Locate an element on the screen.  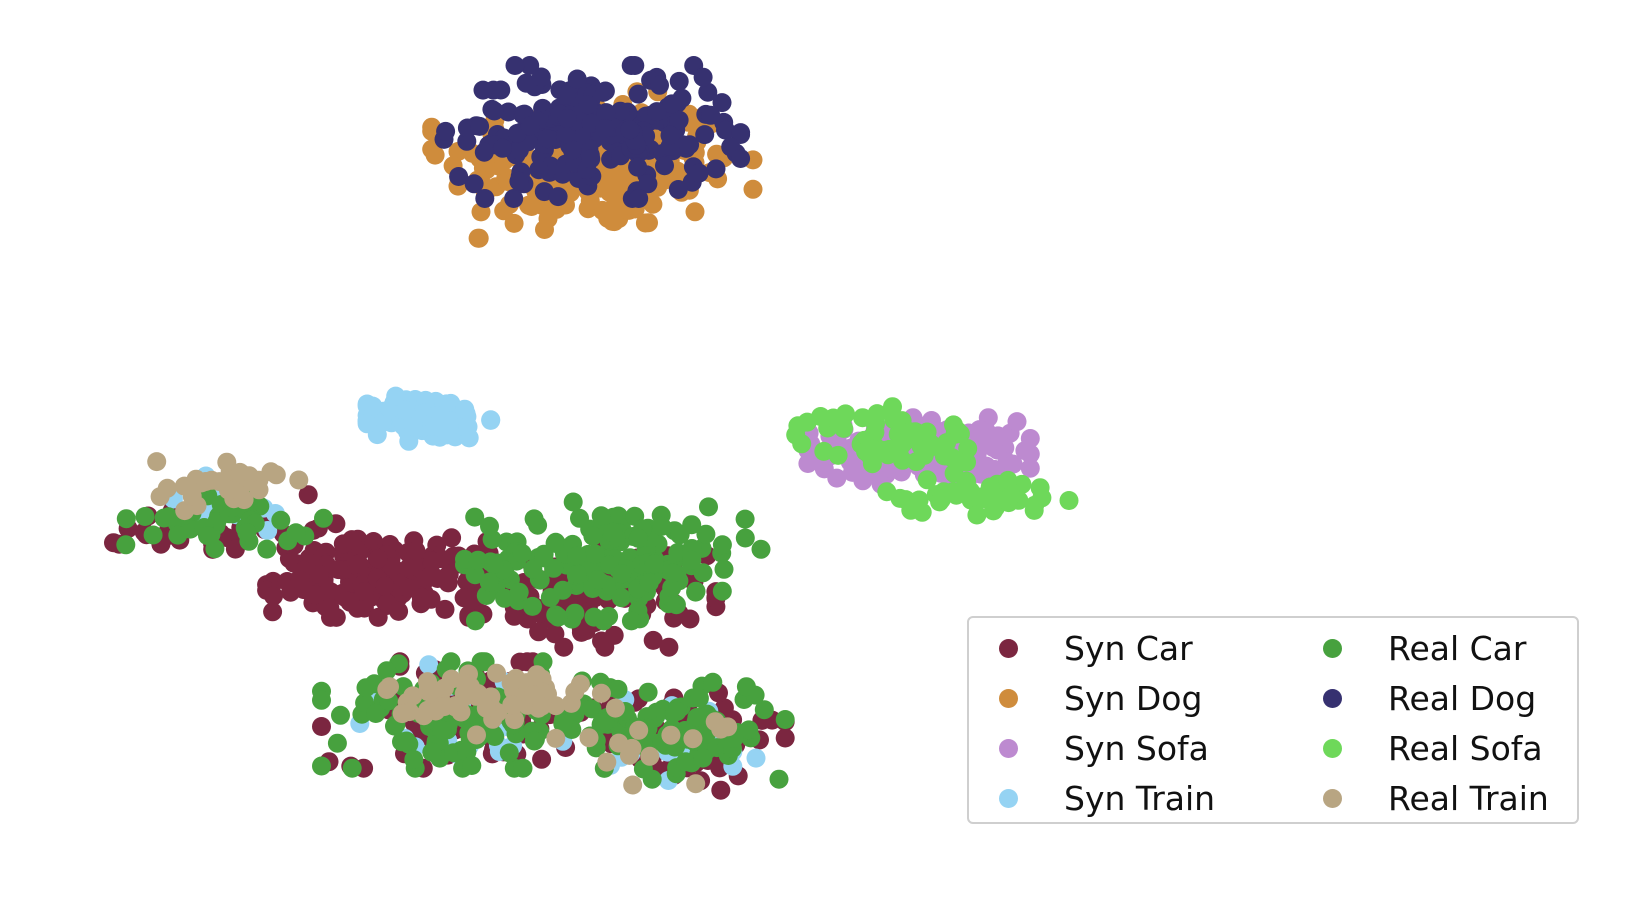
legend-label: Real Sofa is located at coordinates (1465, 748).